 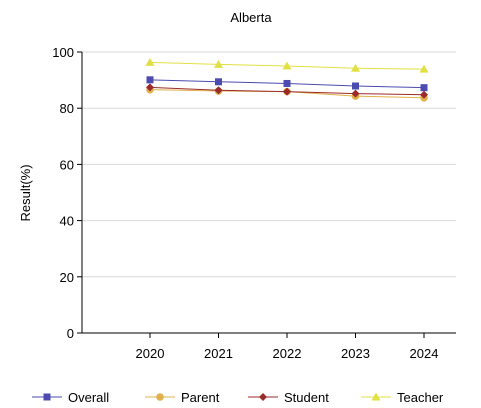 I want to click on series-student, so click(x=287, y=91).